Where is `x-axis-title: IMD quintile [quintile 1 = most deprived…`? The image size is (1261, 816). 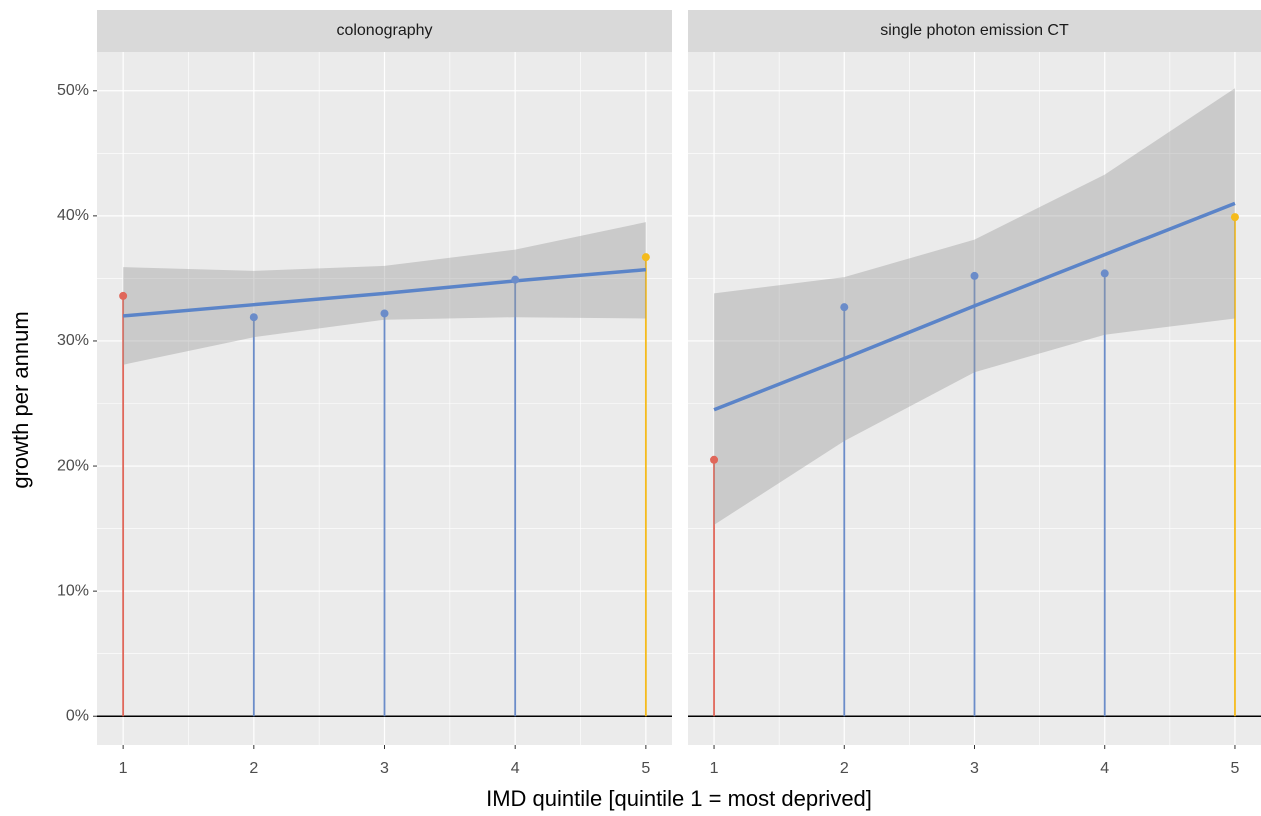
x-axis-title: IMD quintile [quintile 1 = most deprived… is located at coordinates (679, 798).